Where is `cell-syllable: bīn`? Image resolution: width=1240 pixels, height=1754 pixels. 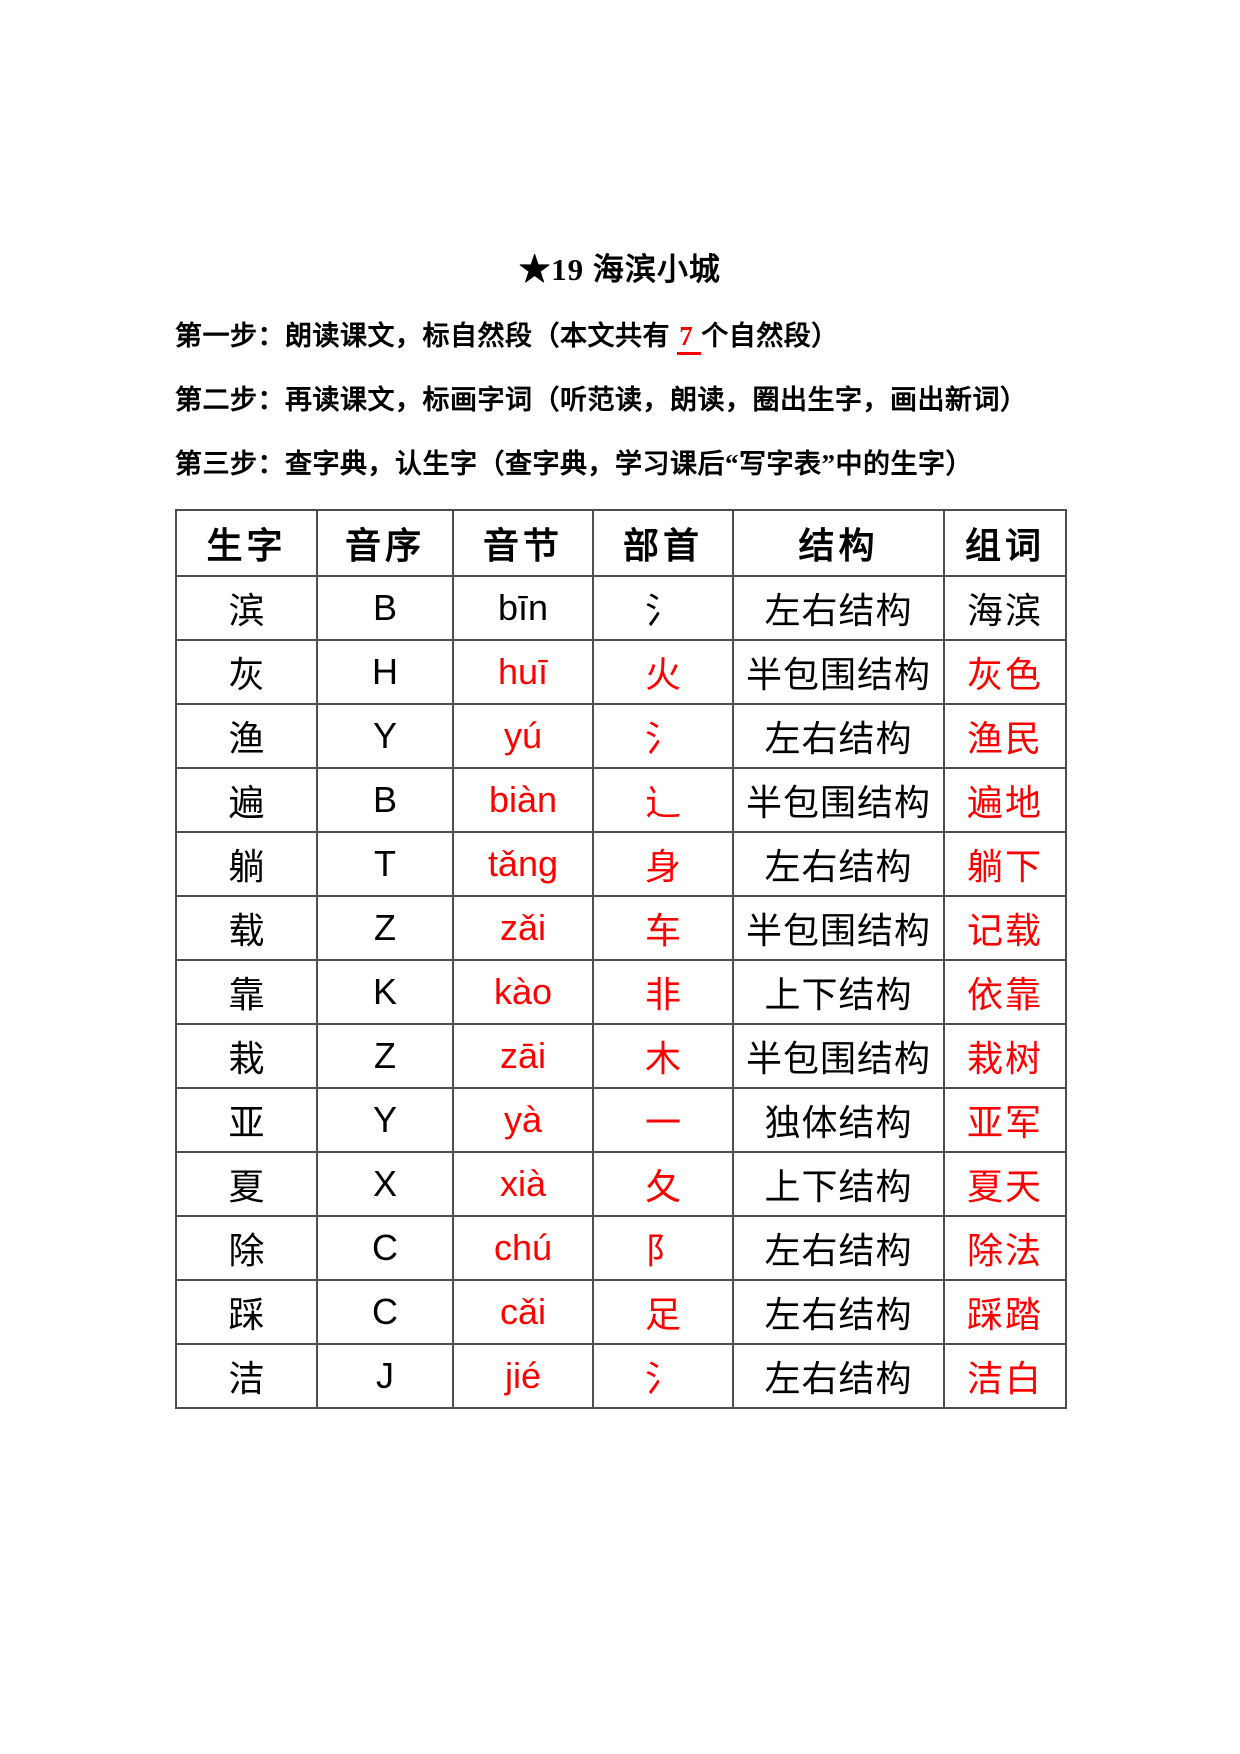 cell-syllable: bīn is located at coordinates (523, 608).